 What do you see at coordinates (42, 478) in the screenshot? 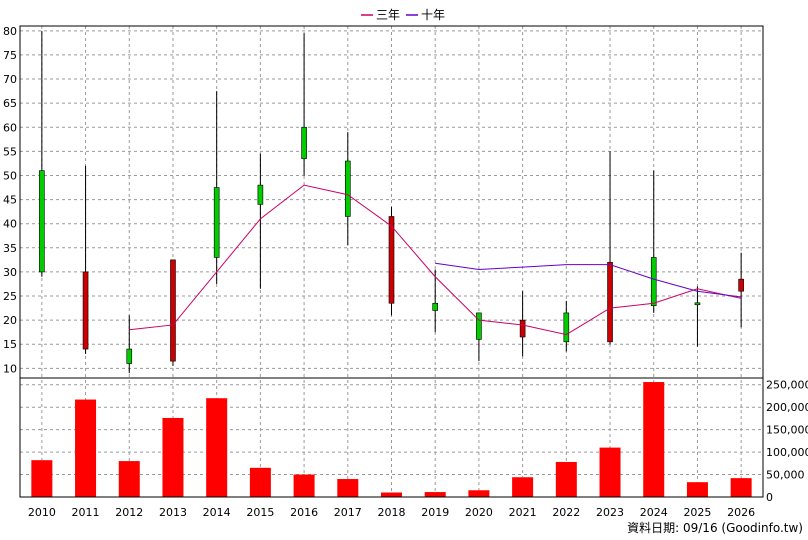
I see `volume-bar-2010` at bounding box center [42, 478].